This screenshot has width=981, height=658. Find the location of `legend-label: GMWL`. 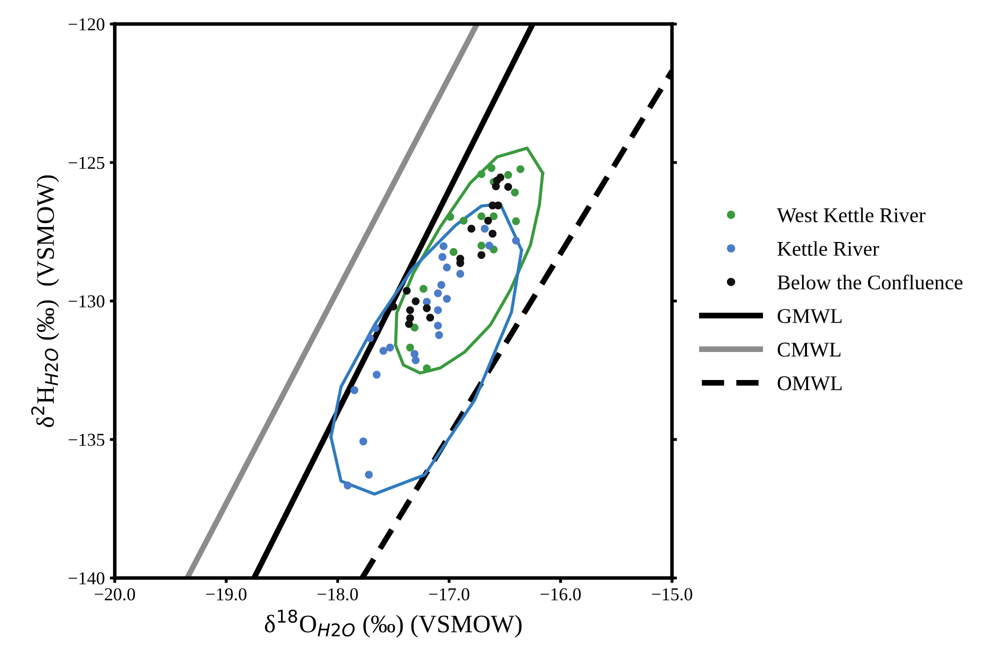

legend-label: GMWL is located at coordinates (810, 316).